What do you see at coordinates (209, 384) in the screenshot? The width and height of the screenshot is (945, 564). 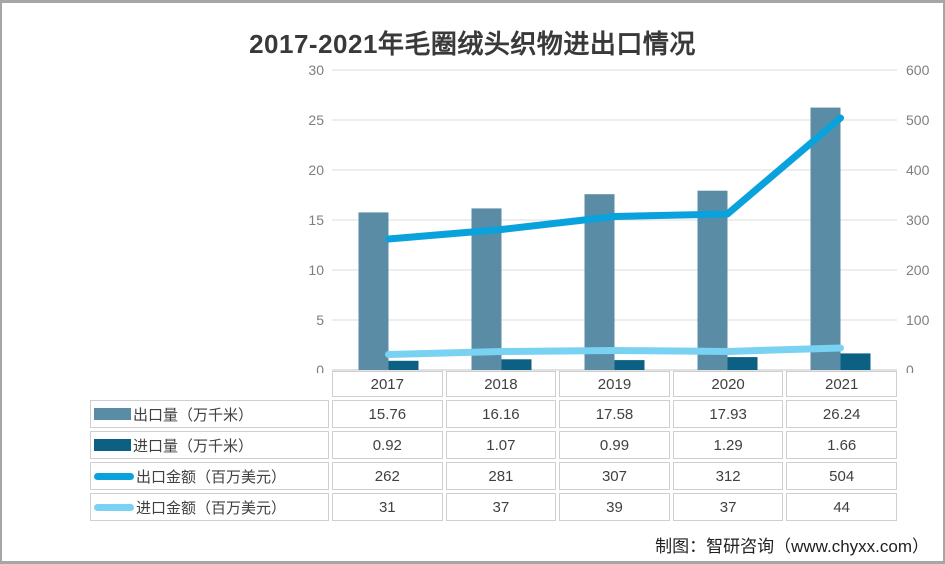 I see `table-corner-blank` at bounding box center [209, 384].